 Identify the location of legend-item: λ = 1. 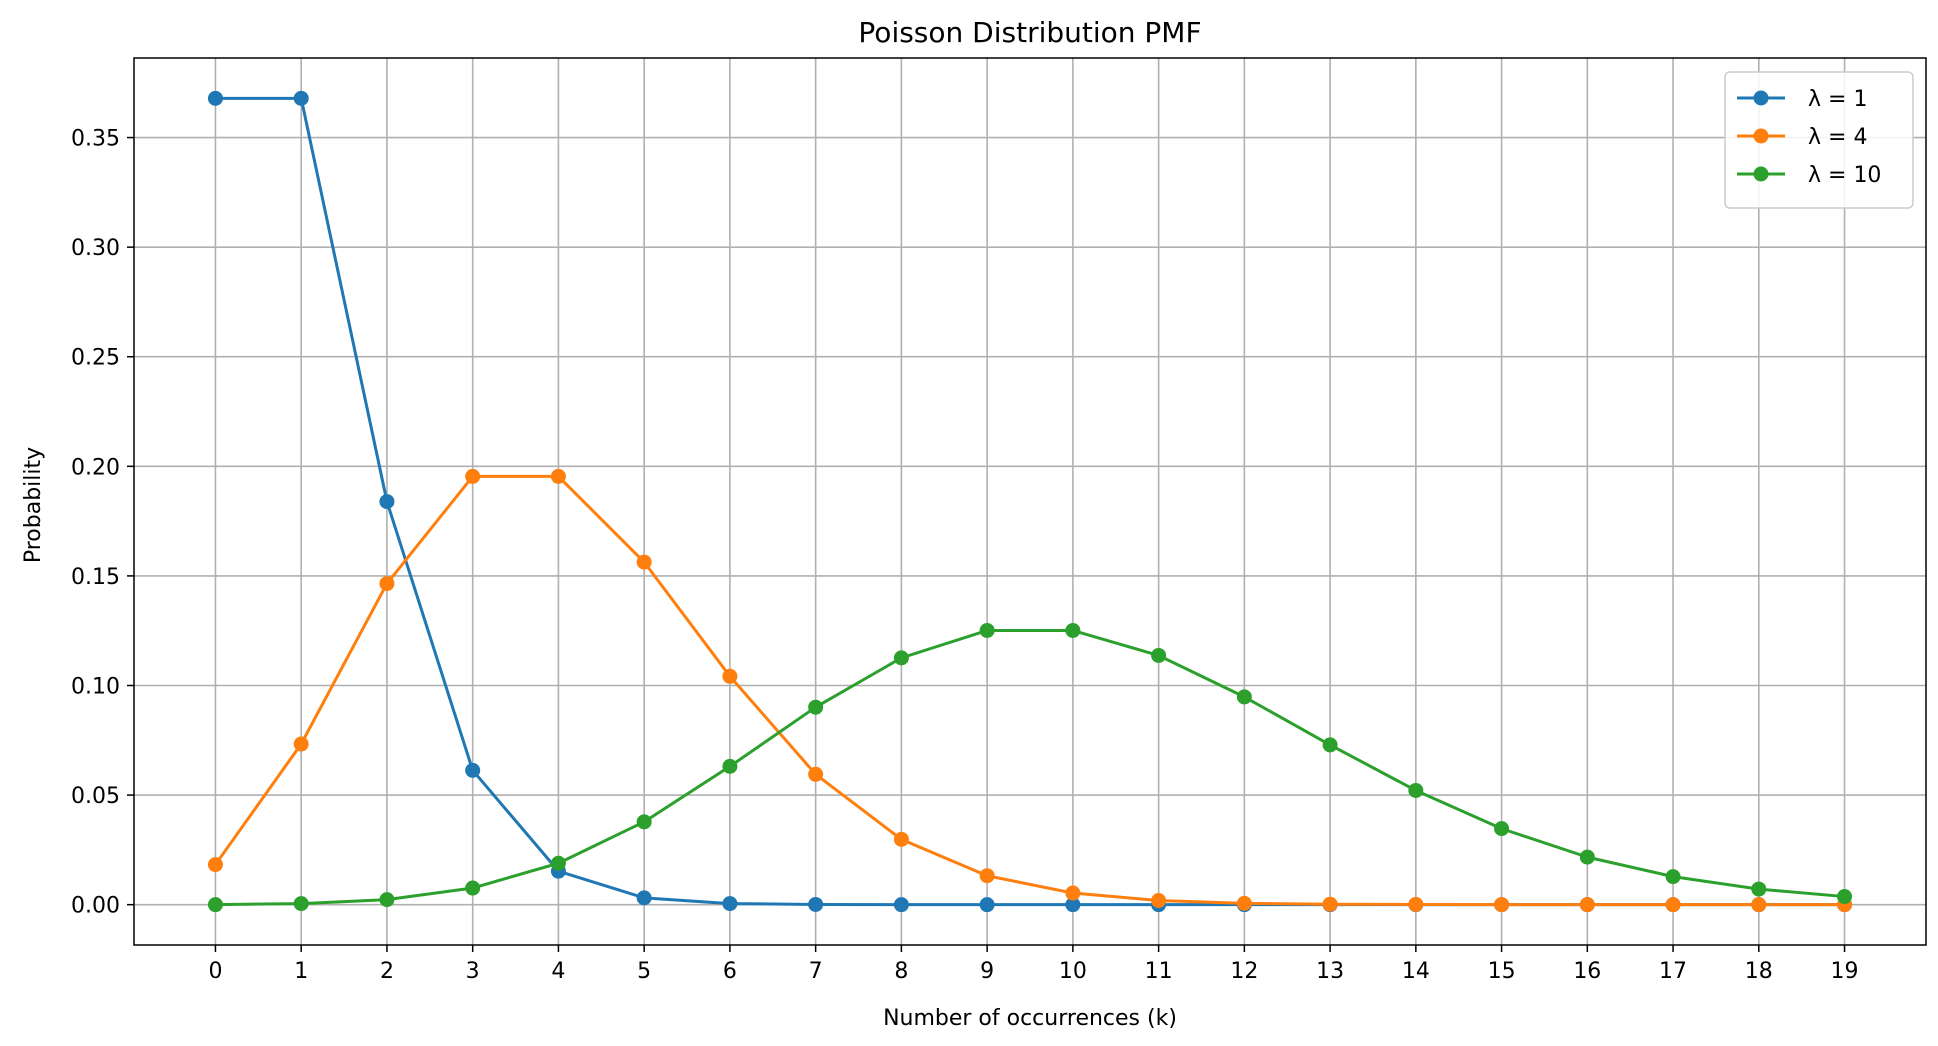
(1802, 99).